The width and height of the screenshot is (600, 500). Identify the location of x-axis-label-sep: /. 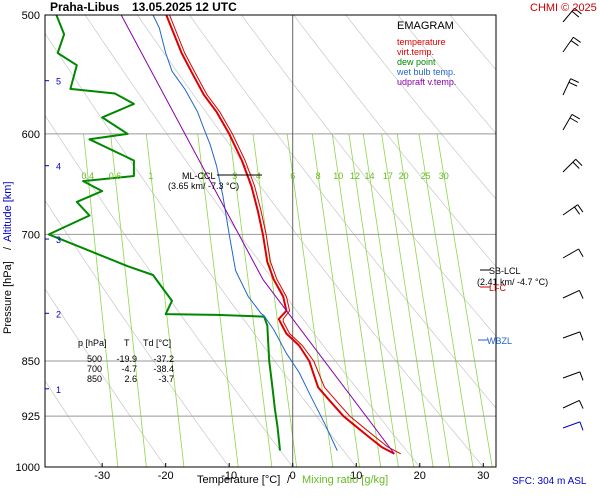
(289, 480).